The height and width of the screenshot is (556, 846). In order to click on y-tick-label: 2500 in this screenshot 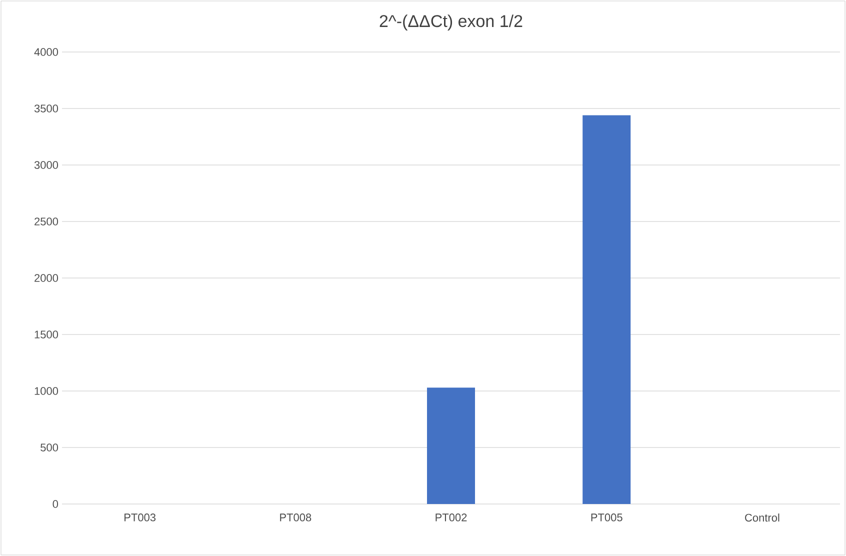, I will do `click(46, 222)`.